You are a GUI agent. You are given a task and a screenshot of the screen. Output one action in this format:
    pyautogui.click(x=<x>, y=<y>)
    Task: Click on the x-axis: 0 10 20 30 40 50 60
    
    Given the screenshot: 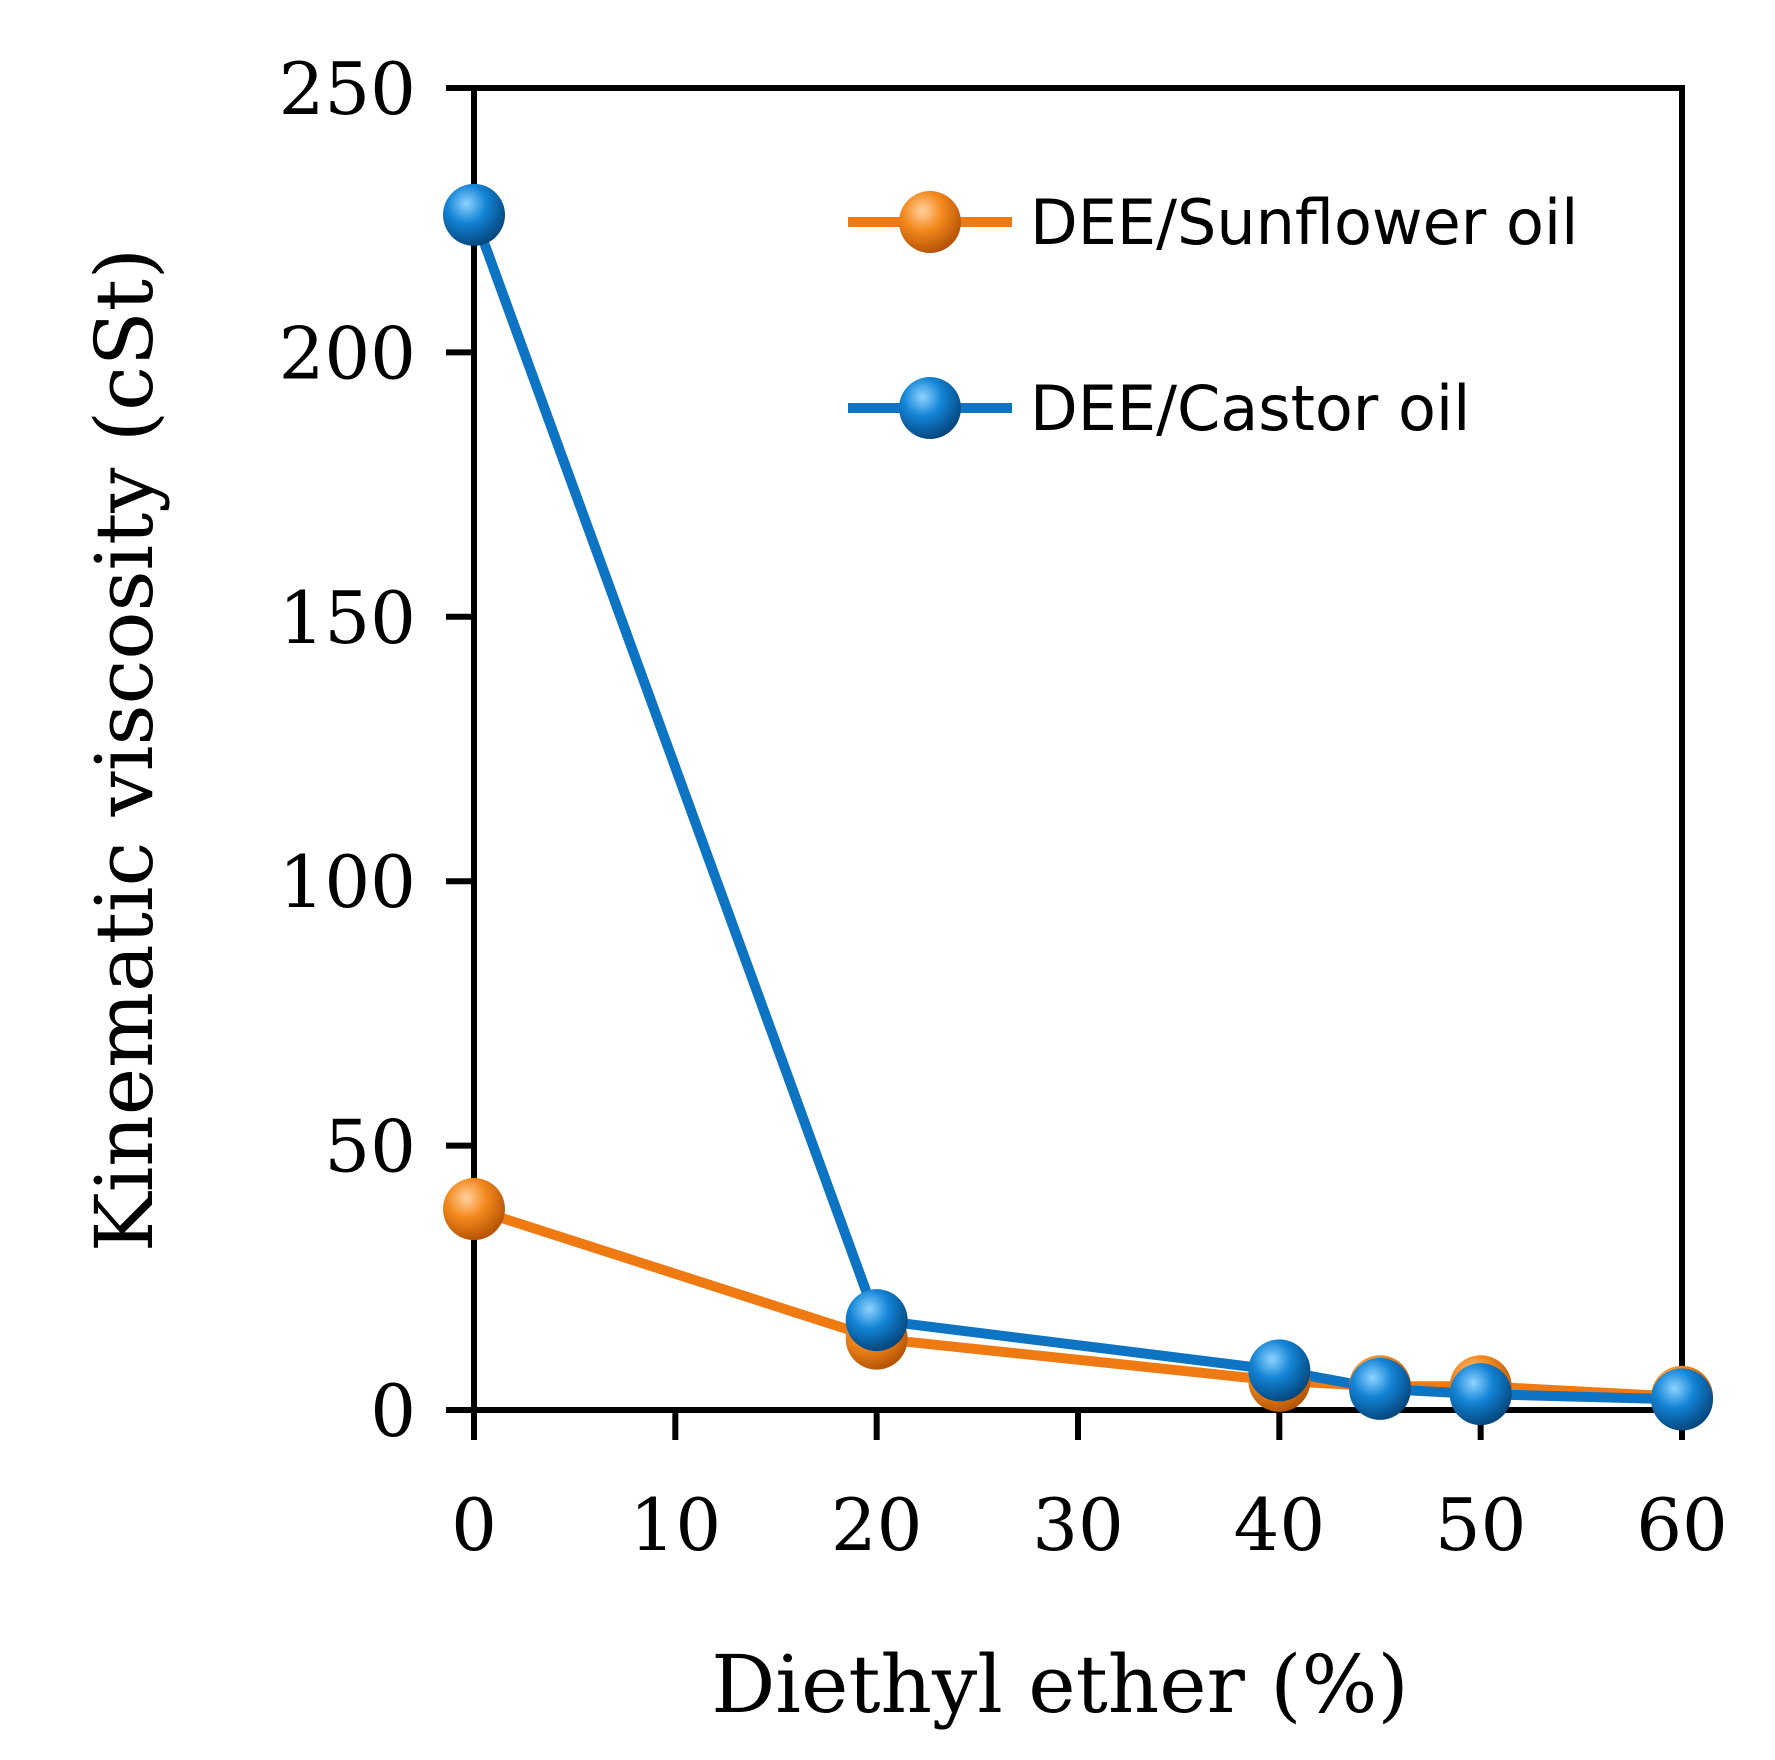 What is the action you would take?
    pyautogui.click(x=1089, y=1488)
    